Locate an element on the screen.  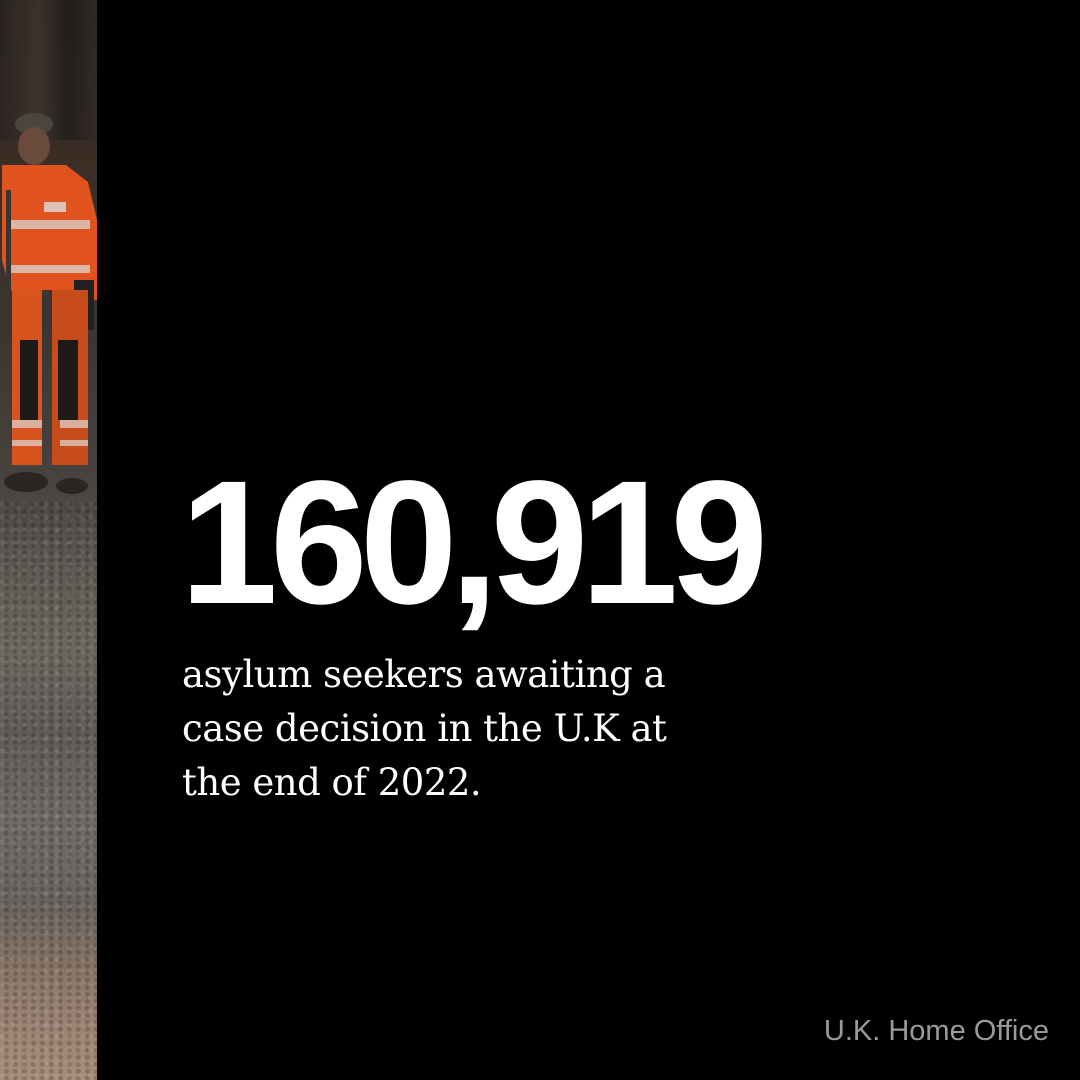
caption-line: case decision in the U.K at is located at coordinates (424, 728).